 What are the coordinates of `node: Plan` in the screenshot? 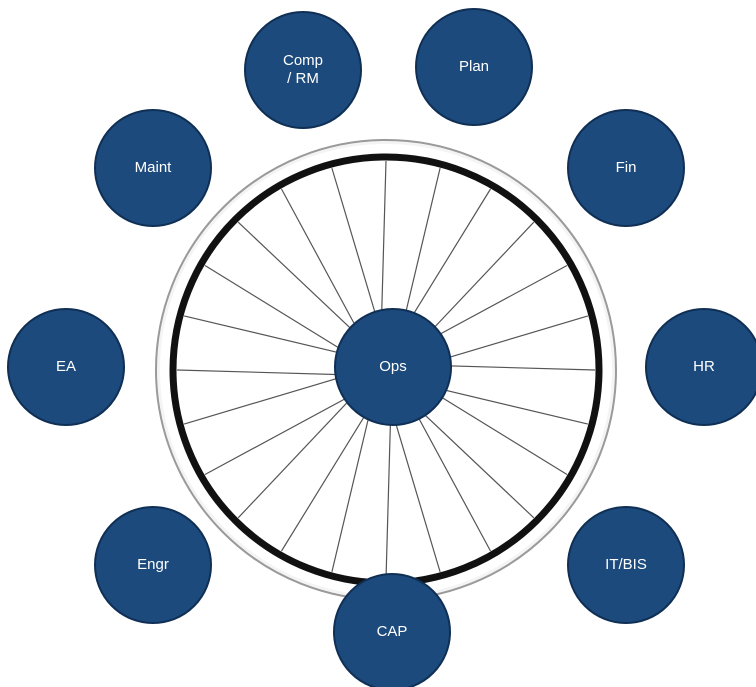 It's located at (474, 67).